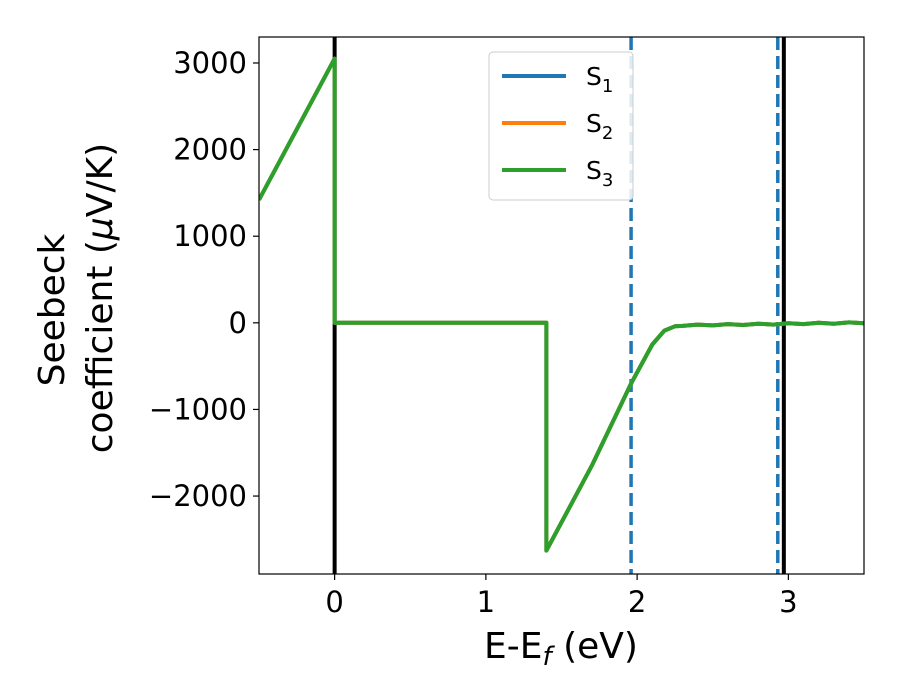 Image resolution: width=900 pixels, height=700 pixels. What do you see at coordinates (595, 646) in the screenshot?
I see `x-axis-title-unit: (eV)` at bounding box center [595, 646].